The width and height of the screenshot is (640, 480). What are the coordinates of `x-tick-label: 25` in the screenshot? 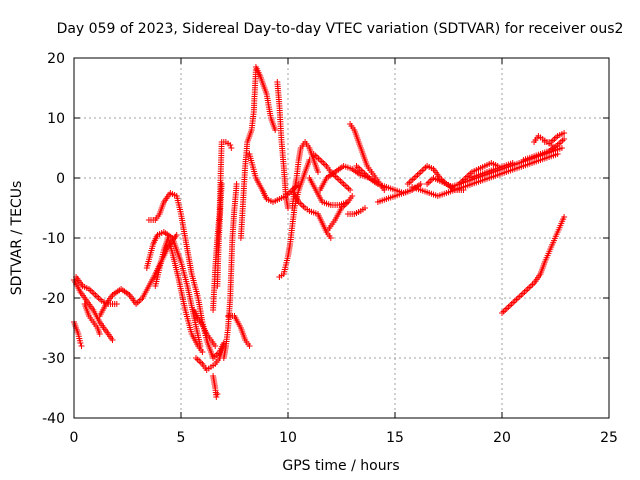 It's located at (609, 438).